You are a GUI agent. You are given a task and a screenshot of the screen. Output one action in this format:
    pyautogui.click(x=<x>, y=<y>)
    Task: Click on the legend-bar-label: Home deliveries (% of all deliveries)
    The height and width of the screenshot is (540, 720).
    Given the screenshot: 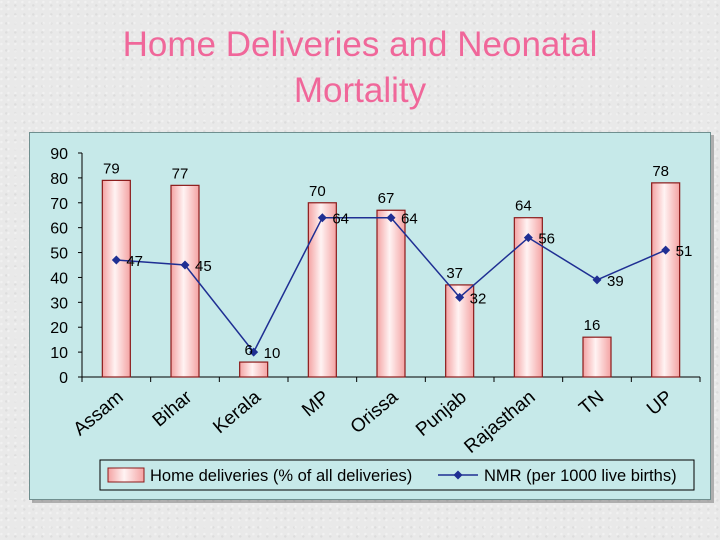 What is the action you would take?
    pyautogui.click(x=281, y=476)
    